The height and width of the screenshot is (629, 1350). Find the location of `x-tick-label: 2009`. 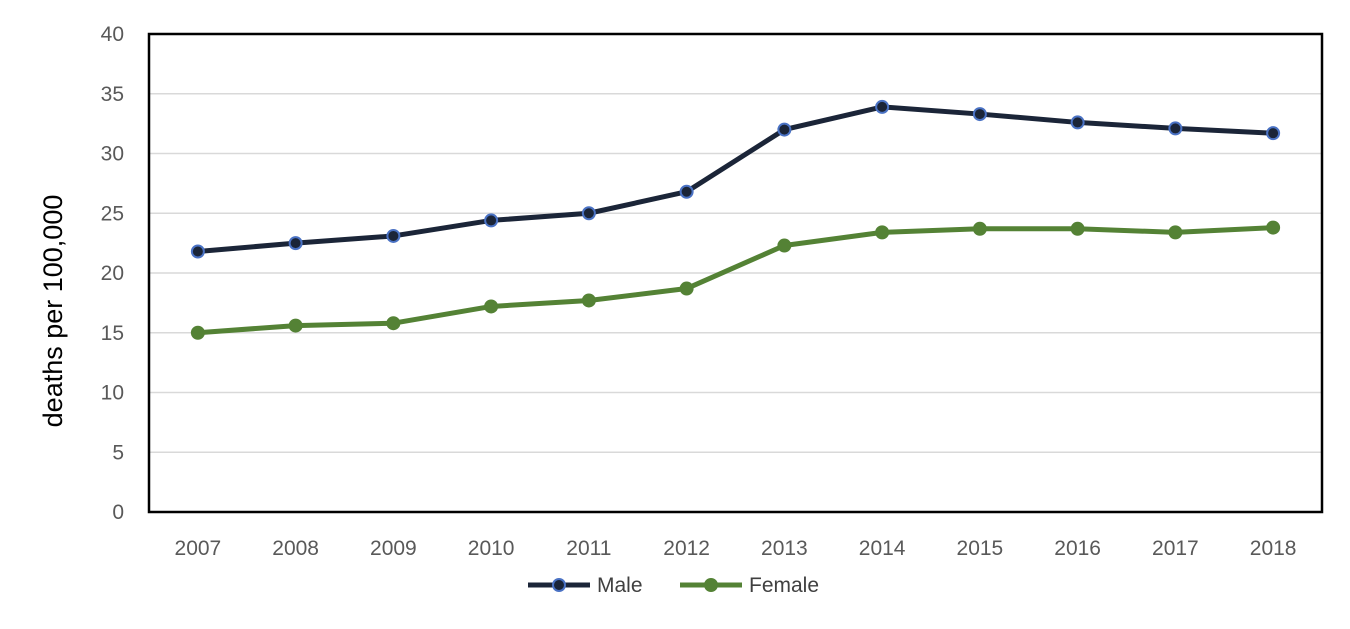

x-tick-label: 2009 is located at coordinates (393, 548).